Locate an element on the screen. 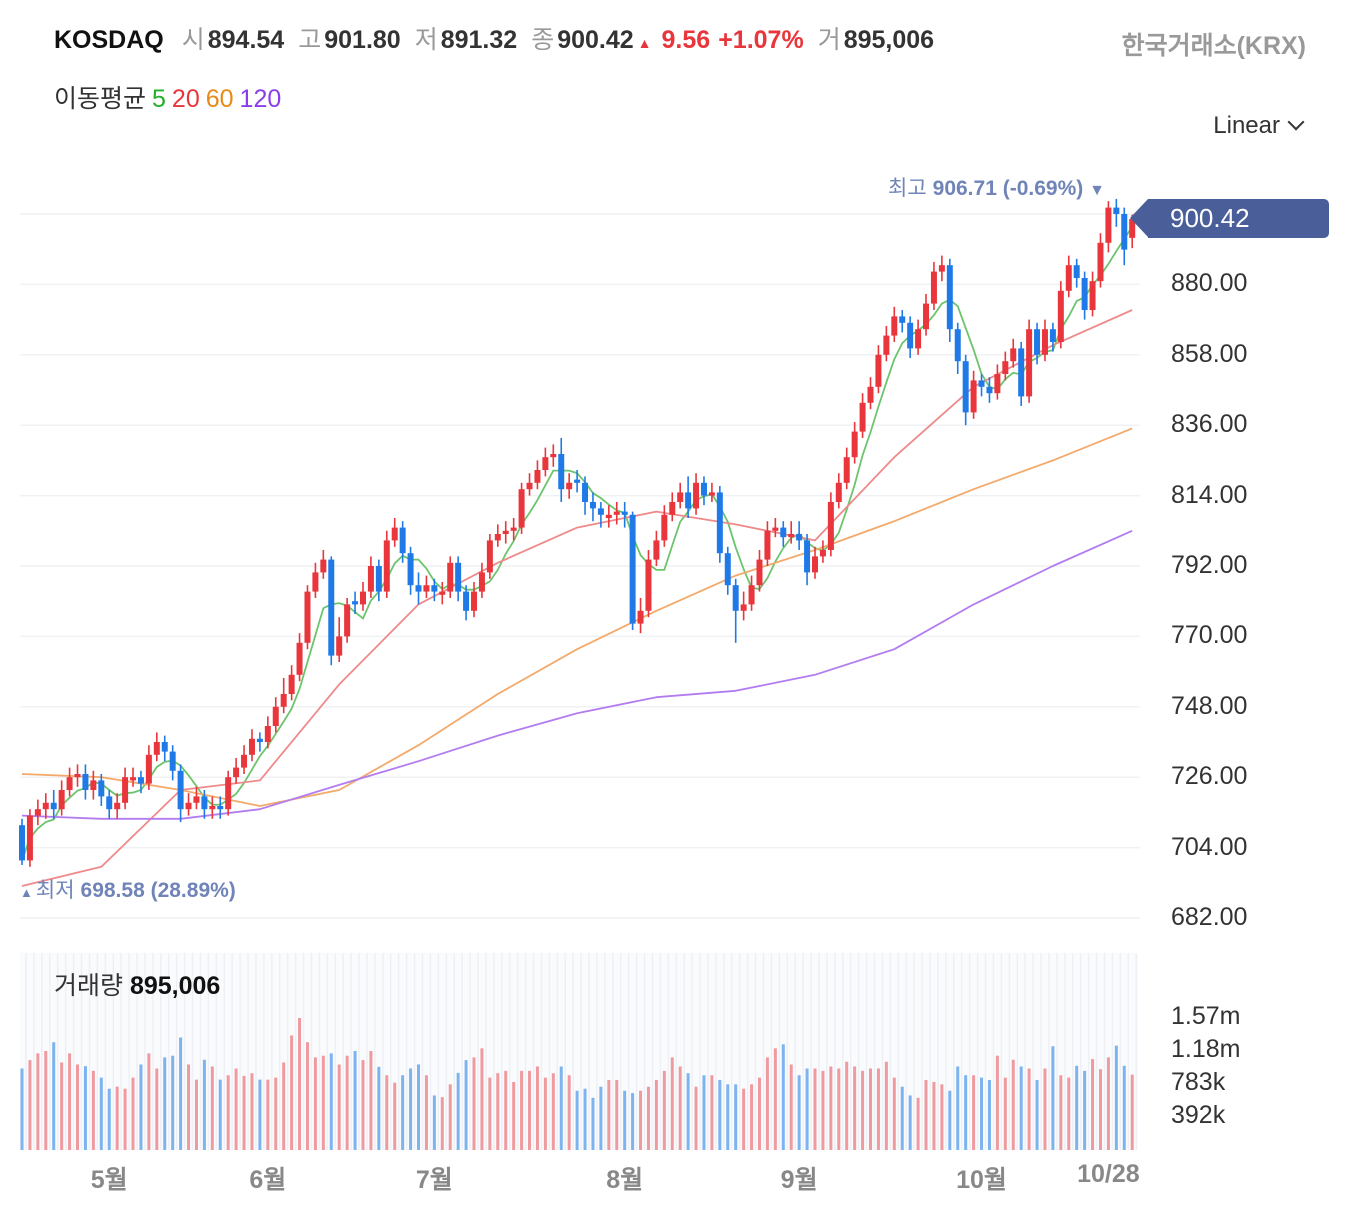 Image resolution: width=1354 pixels, height=1218 pixels. y-tick-label: 770.00 is located at coordinates (1209, 635).